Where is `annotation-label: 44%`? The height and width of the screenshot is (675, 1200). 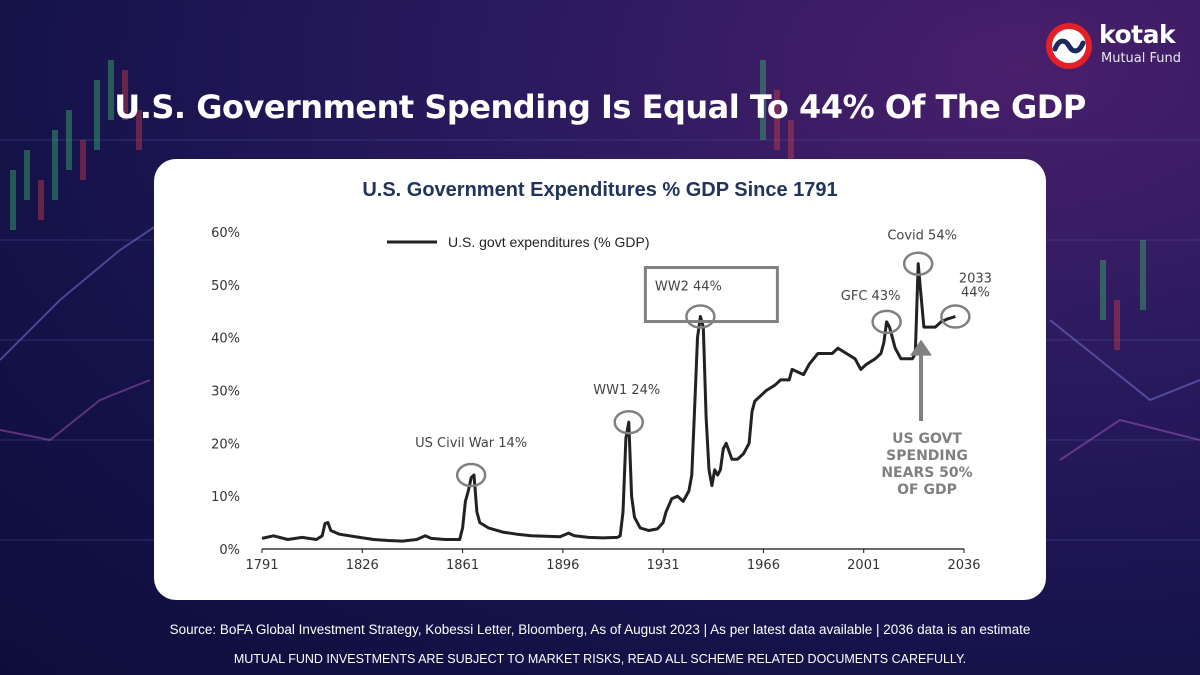
annotation-label: 44% is located at coordinates (975, 293).